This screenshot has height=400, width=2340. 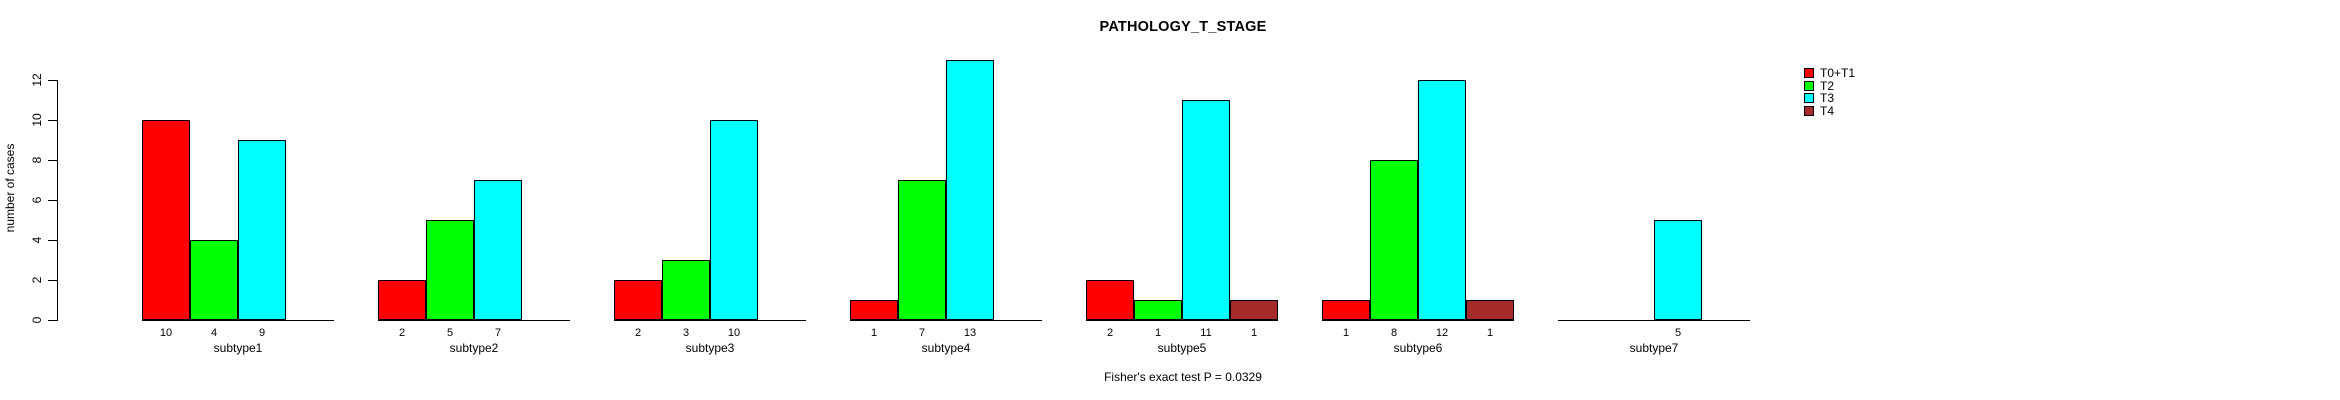 What do you see at coordinates (1183, 27) in the screenshot?
I see `chart-title: PATHOLOGY_T_STAGE` at bounding box center [1183, 27].